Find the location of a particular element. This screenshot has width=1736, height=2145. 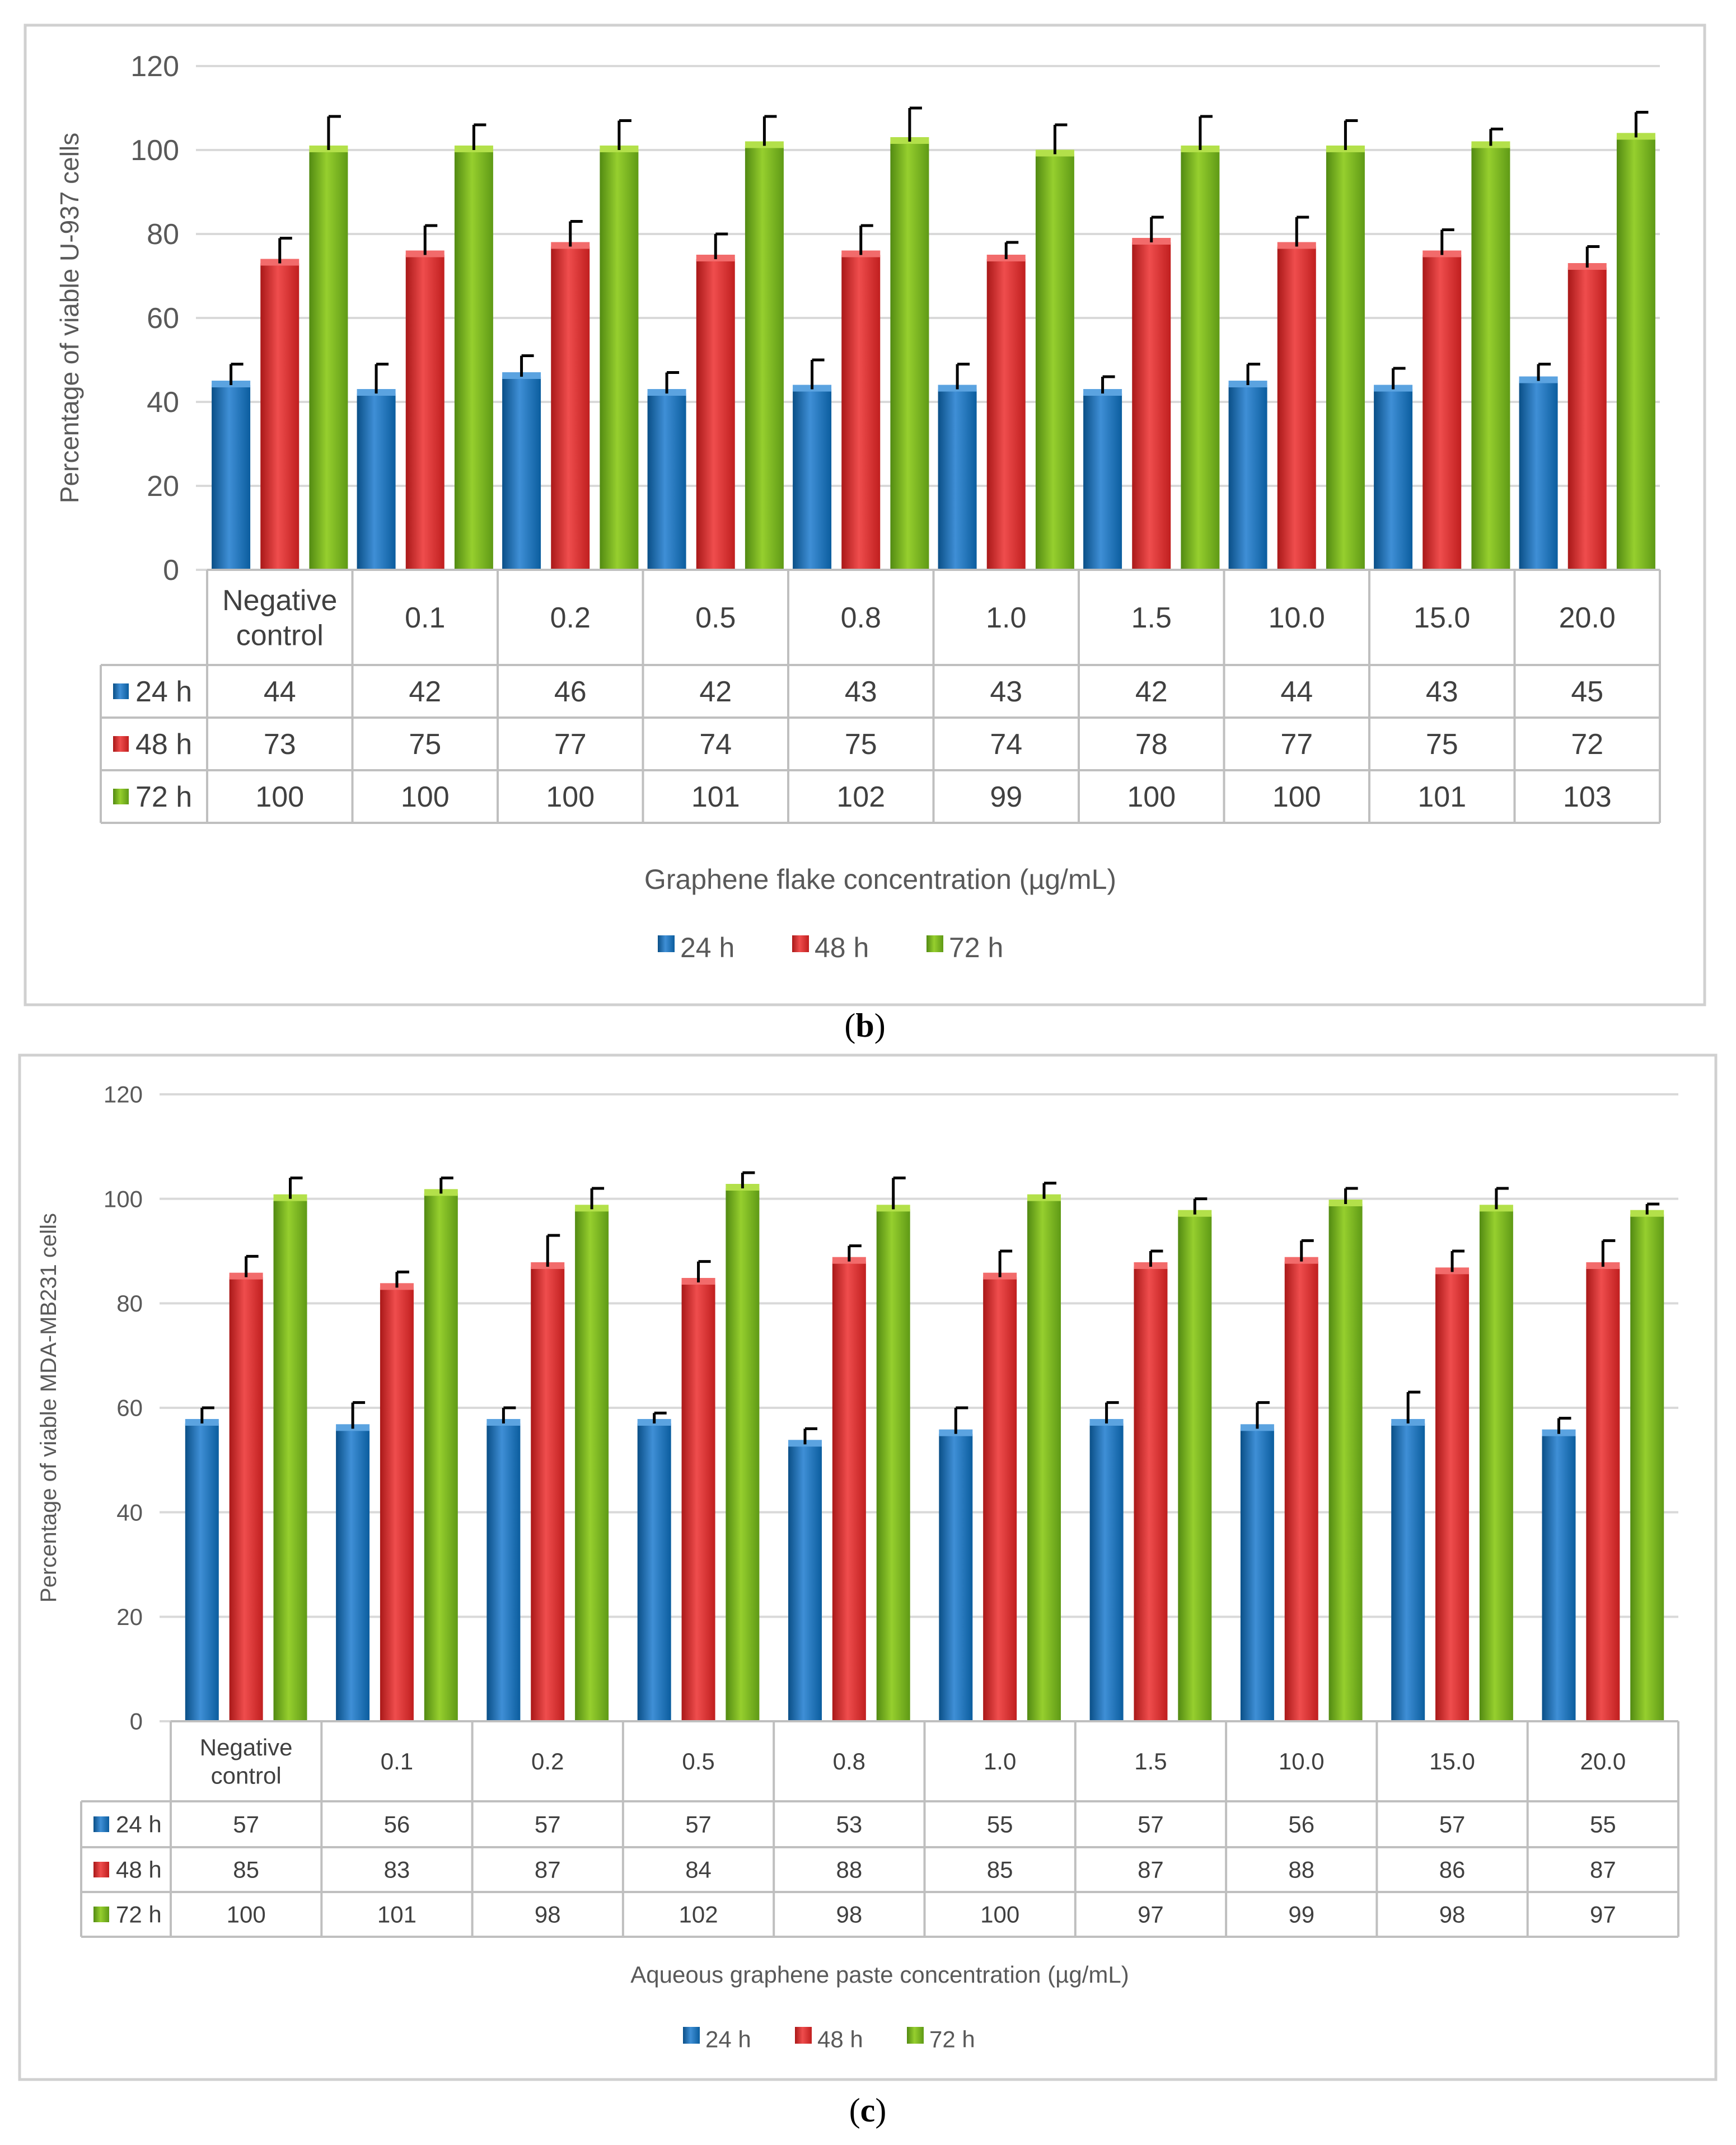

legend-label: 24 h is located at coordinates (728, 2039).